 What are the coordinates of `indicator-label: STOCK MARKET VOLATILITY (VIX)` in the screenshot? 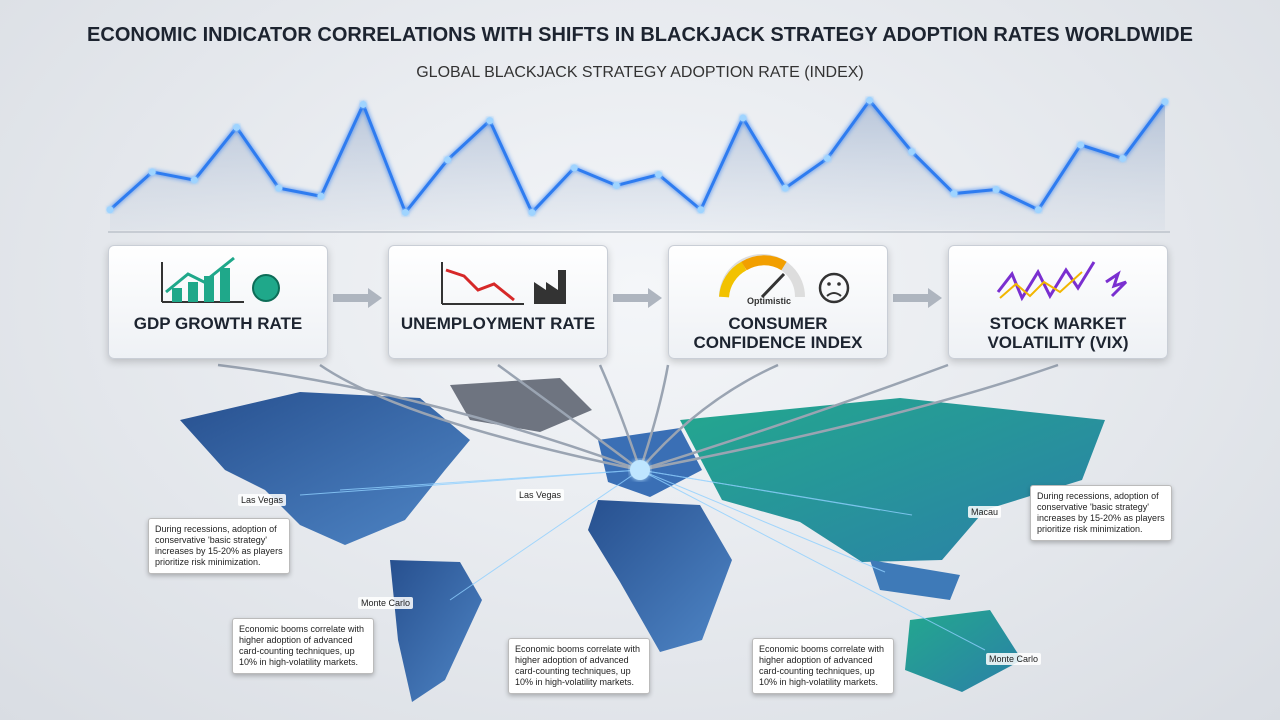 It's located at (1058, 333).